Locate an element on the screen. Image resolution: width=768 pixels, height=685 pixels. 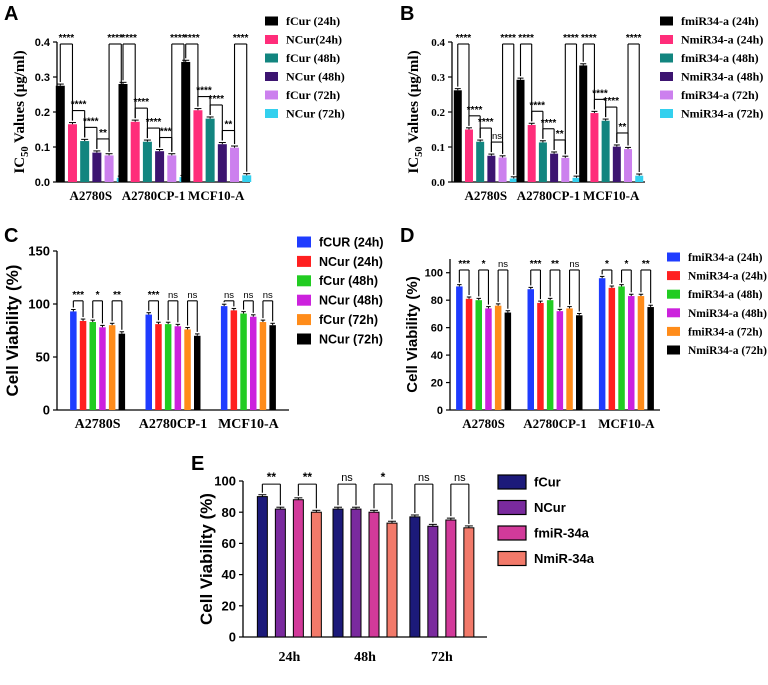
y-tick-label: 0.4 is located at coordinates (43, 43).